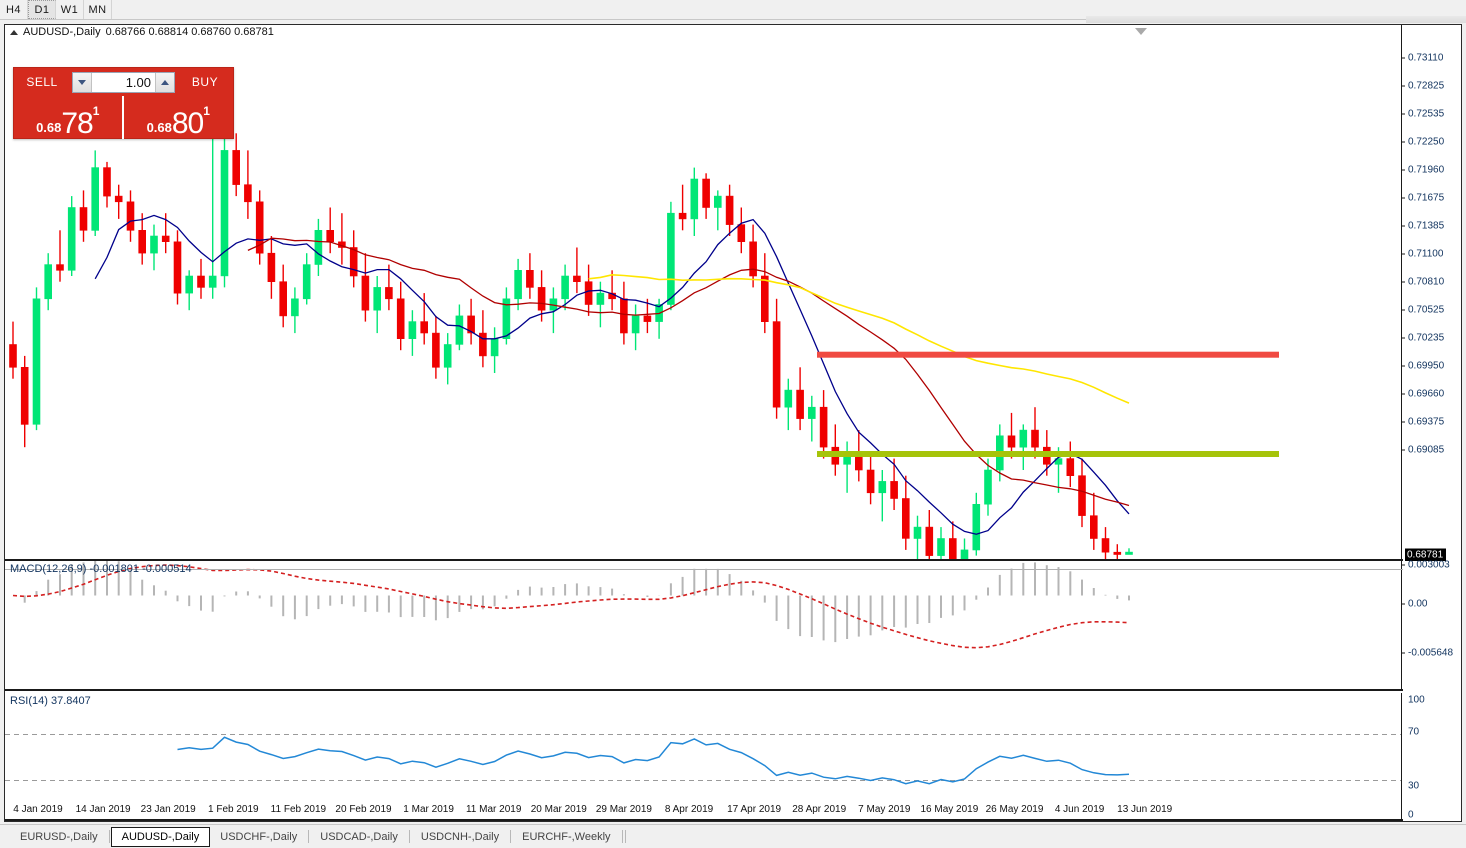 This screenshot has width=1466, height=848. Describe the element at coordinates (558, 809) in the screenshot. I see `date-axis-label: 20 Mar 2019` at that location.